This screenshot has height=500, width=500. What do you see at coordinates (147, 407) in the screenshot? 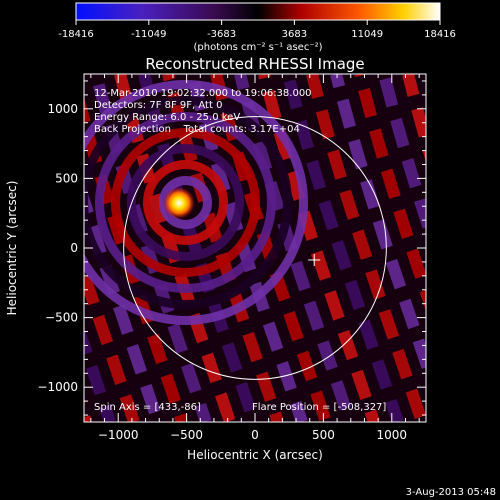
I see `spin-axis-label: Spin Axis = [433,-86]` at bounding box center [147, 407].